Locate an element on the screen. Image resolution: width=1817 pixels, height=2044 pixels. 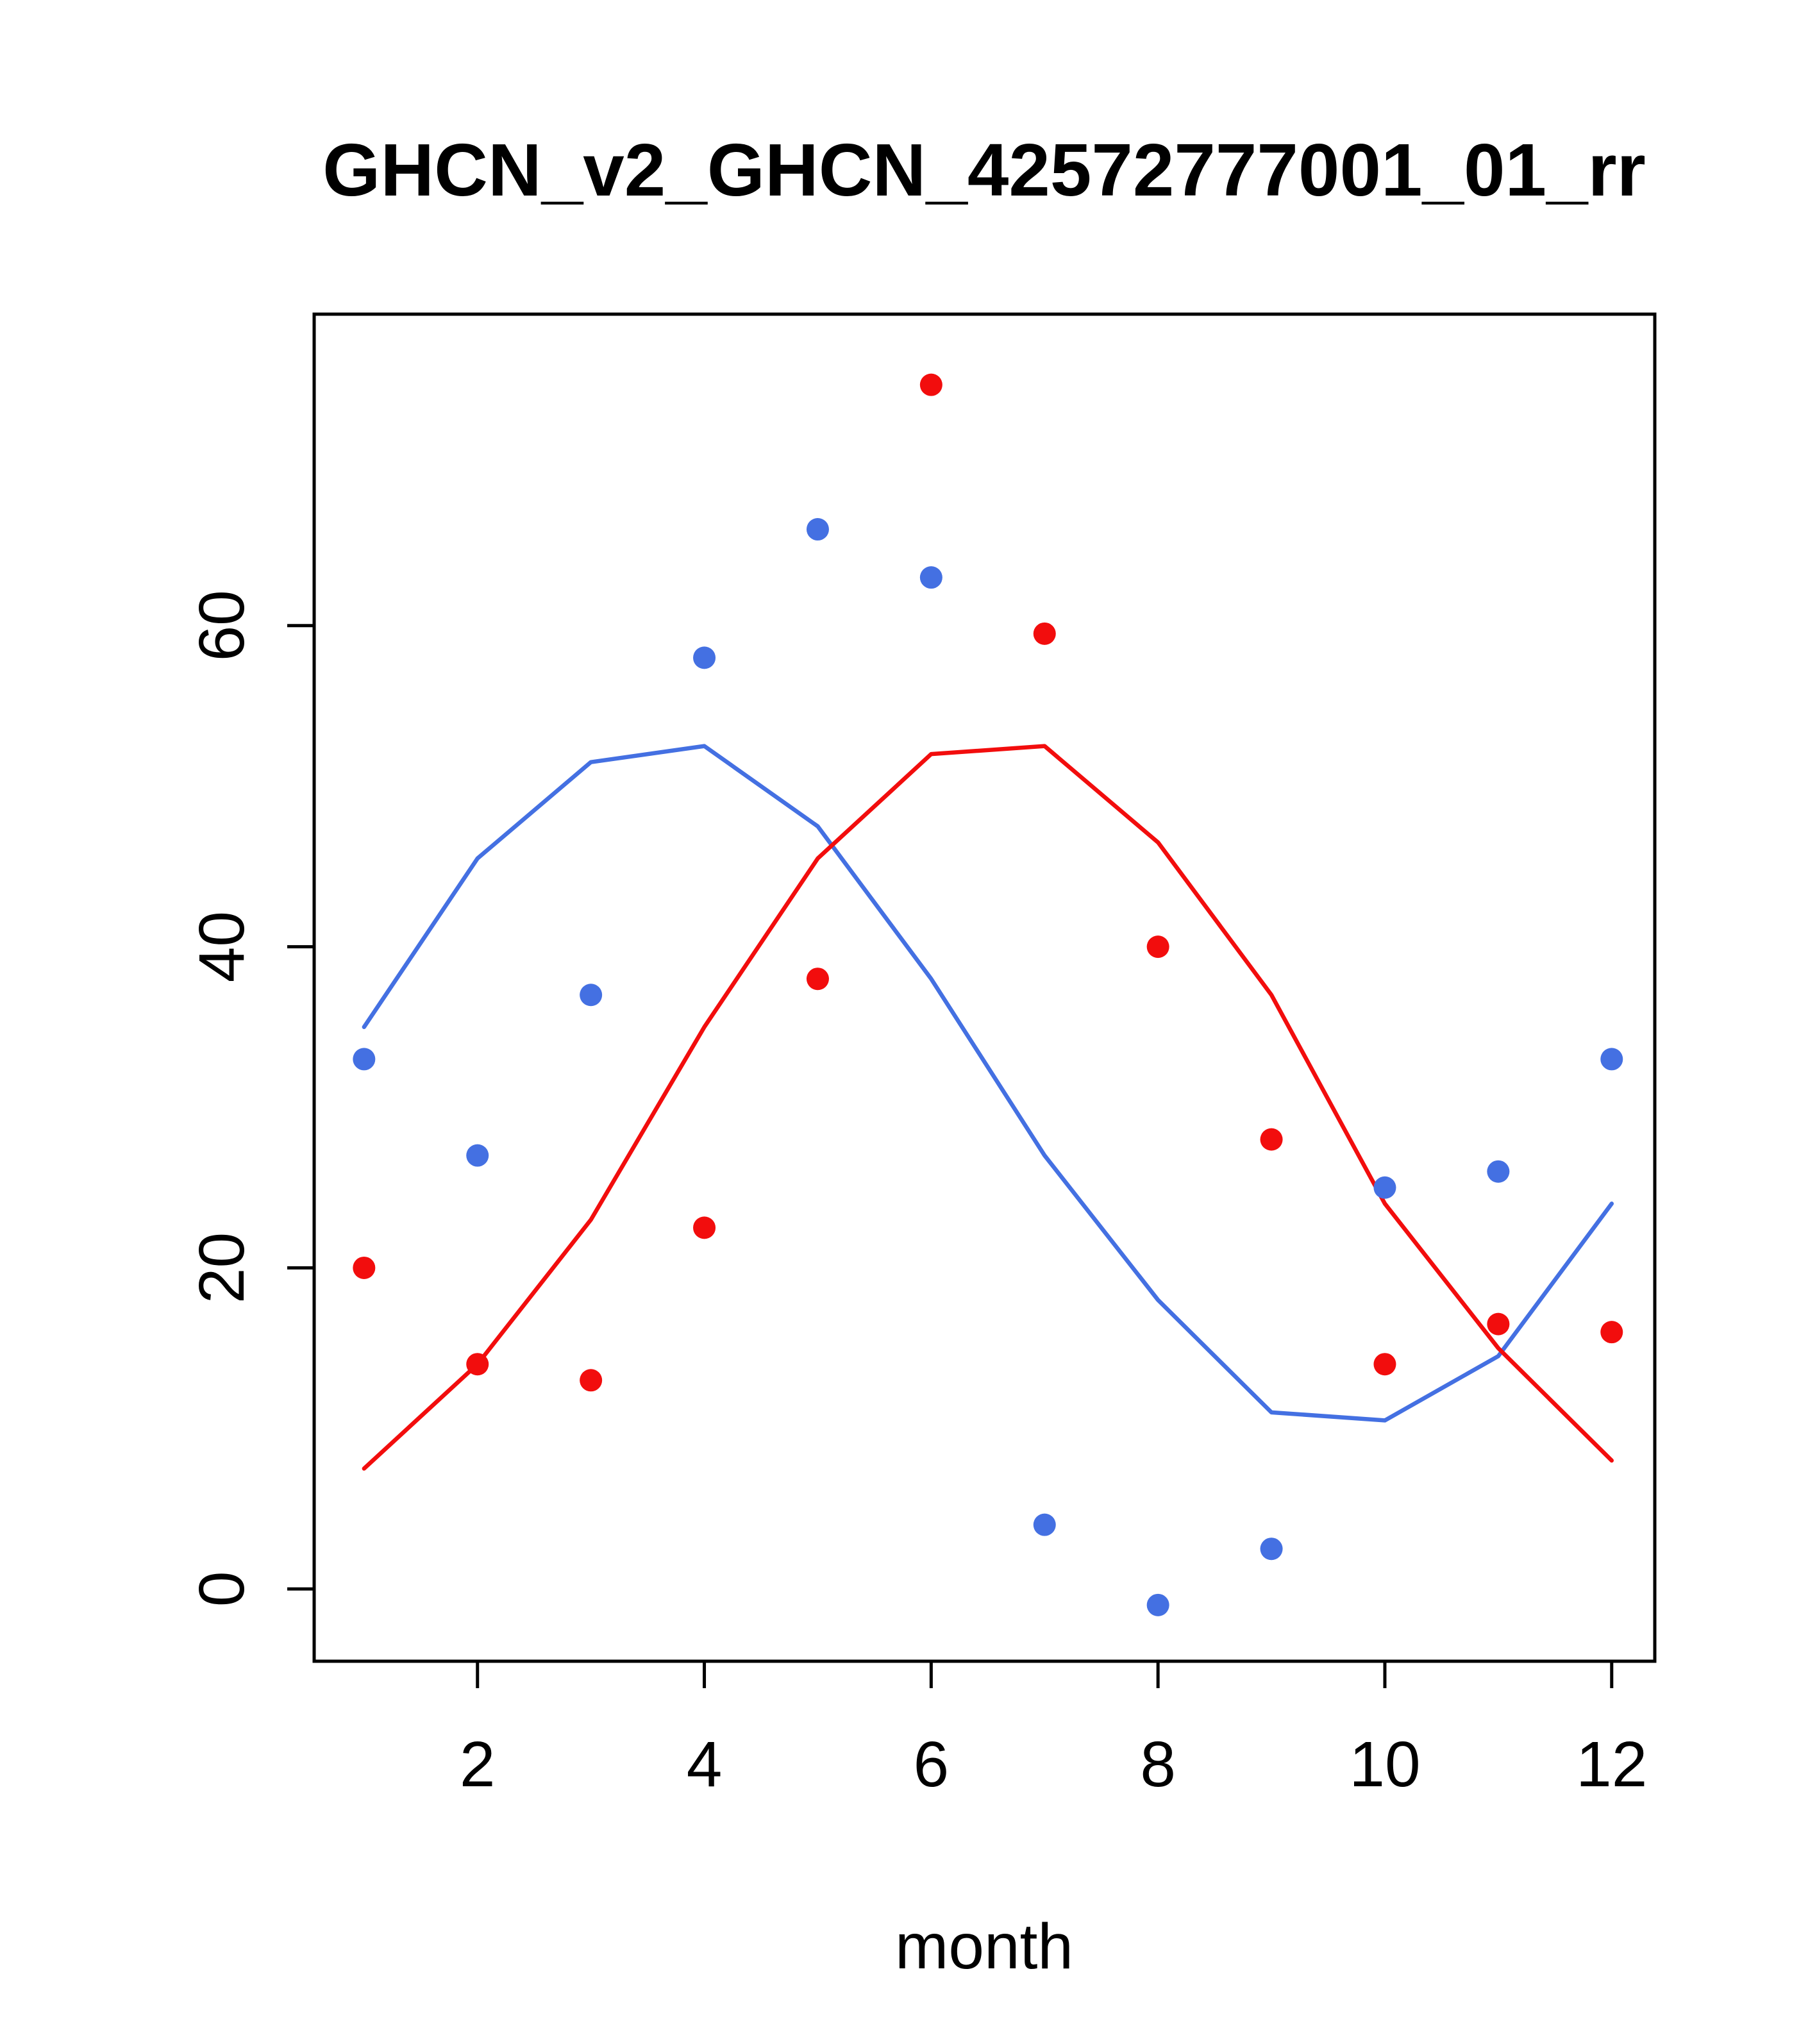
x-tick-label: 4 is located at coordinates (705, 1764).